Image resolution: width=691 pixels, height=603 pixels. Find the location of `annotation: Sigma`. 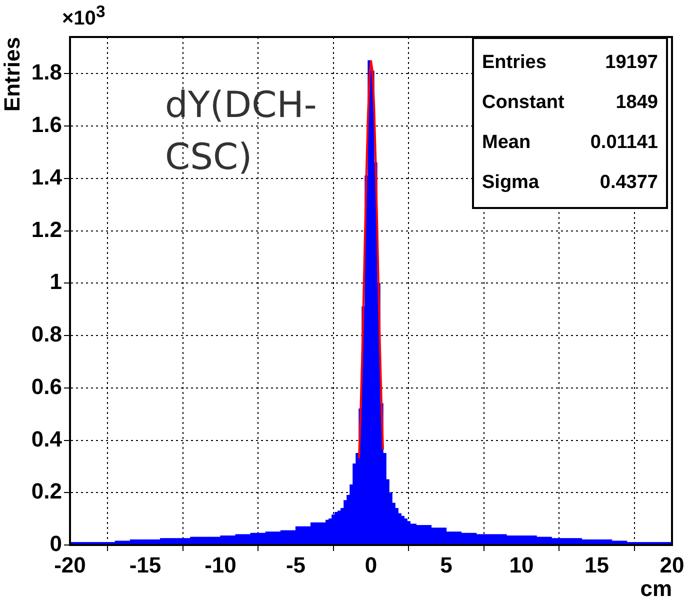

annotation: Sigma is located at coordinates (511, 183).